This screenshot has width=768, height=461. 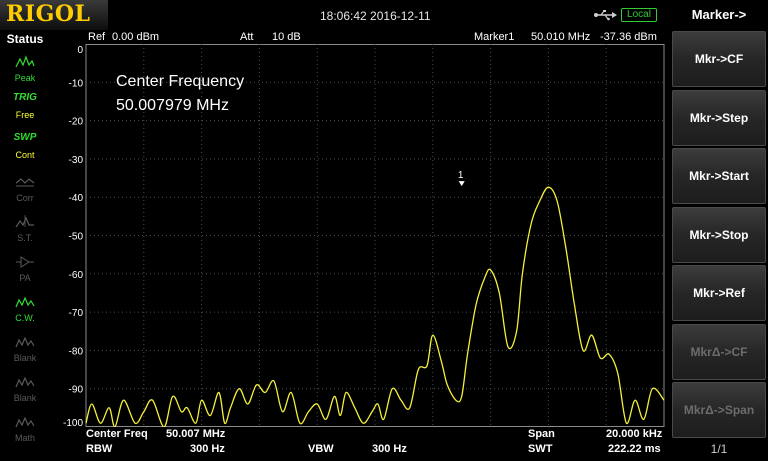 What do you see at coordinates (76, 83) in the screenshot?
I see `y-tick-label: -10` at bounding box center [76, 83].